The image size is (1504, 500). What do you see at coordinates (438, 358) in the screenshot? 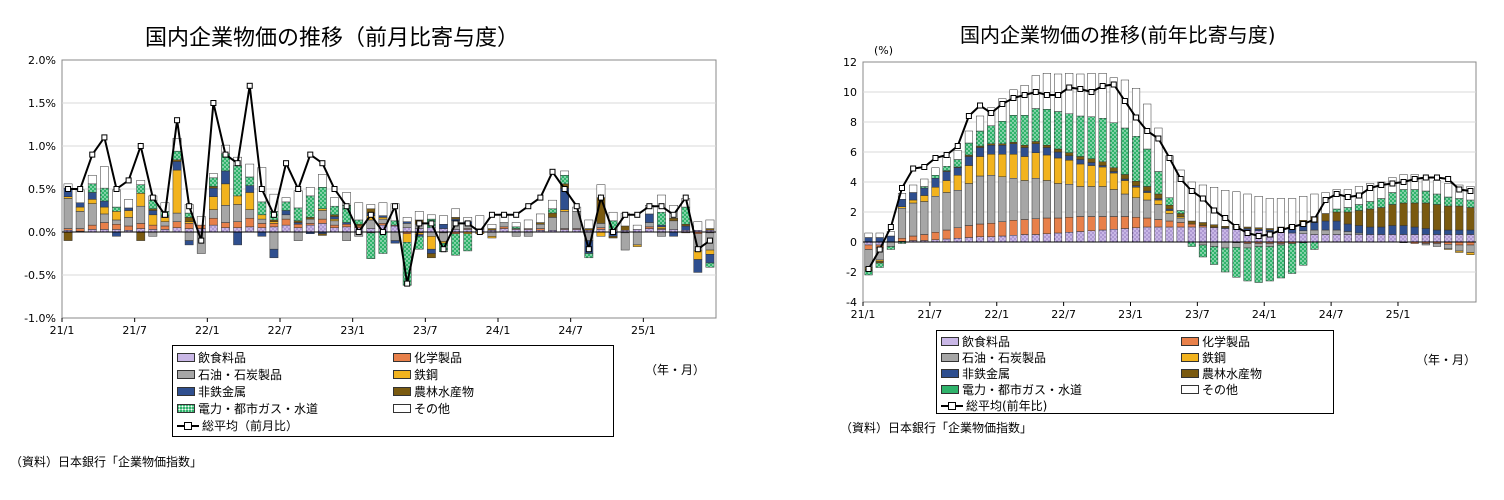
I see `left-legend-chem-label: 化学製品` at bounding box center [438, 358].